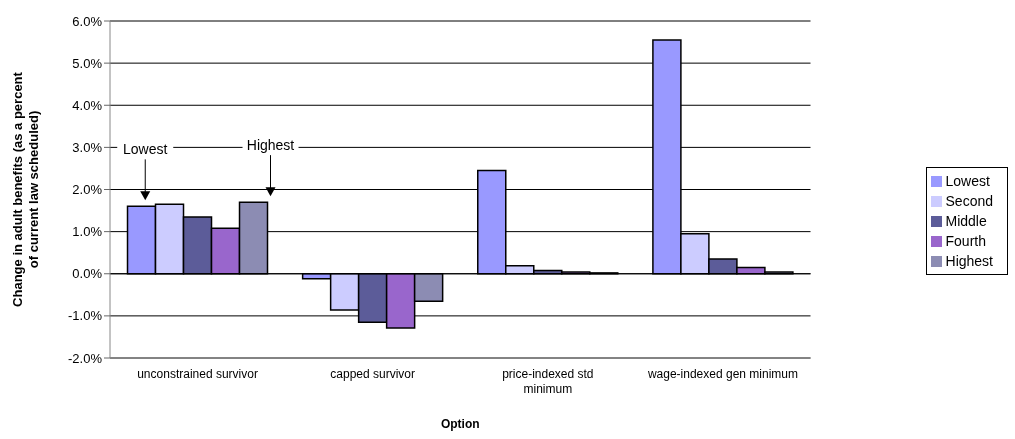 This screenshot has width=1015, height=439. What do you see at coordinates (87, 190) in the screenshot?
I see `y-tick-label: 2.0%` at bounding box center [87, 190].